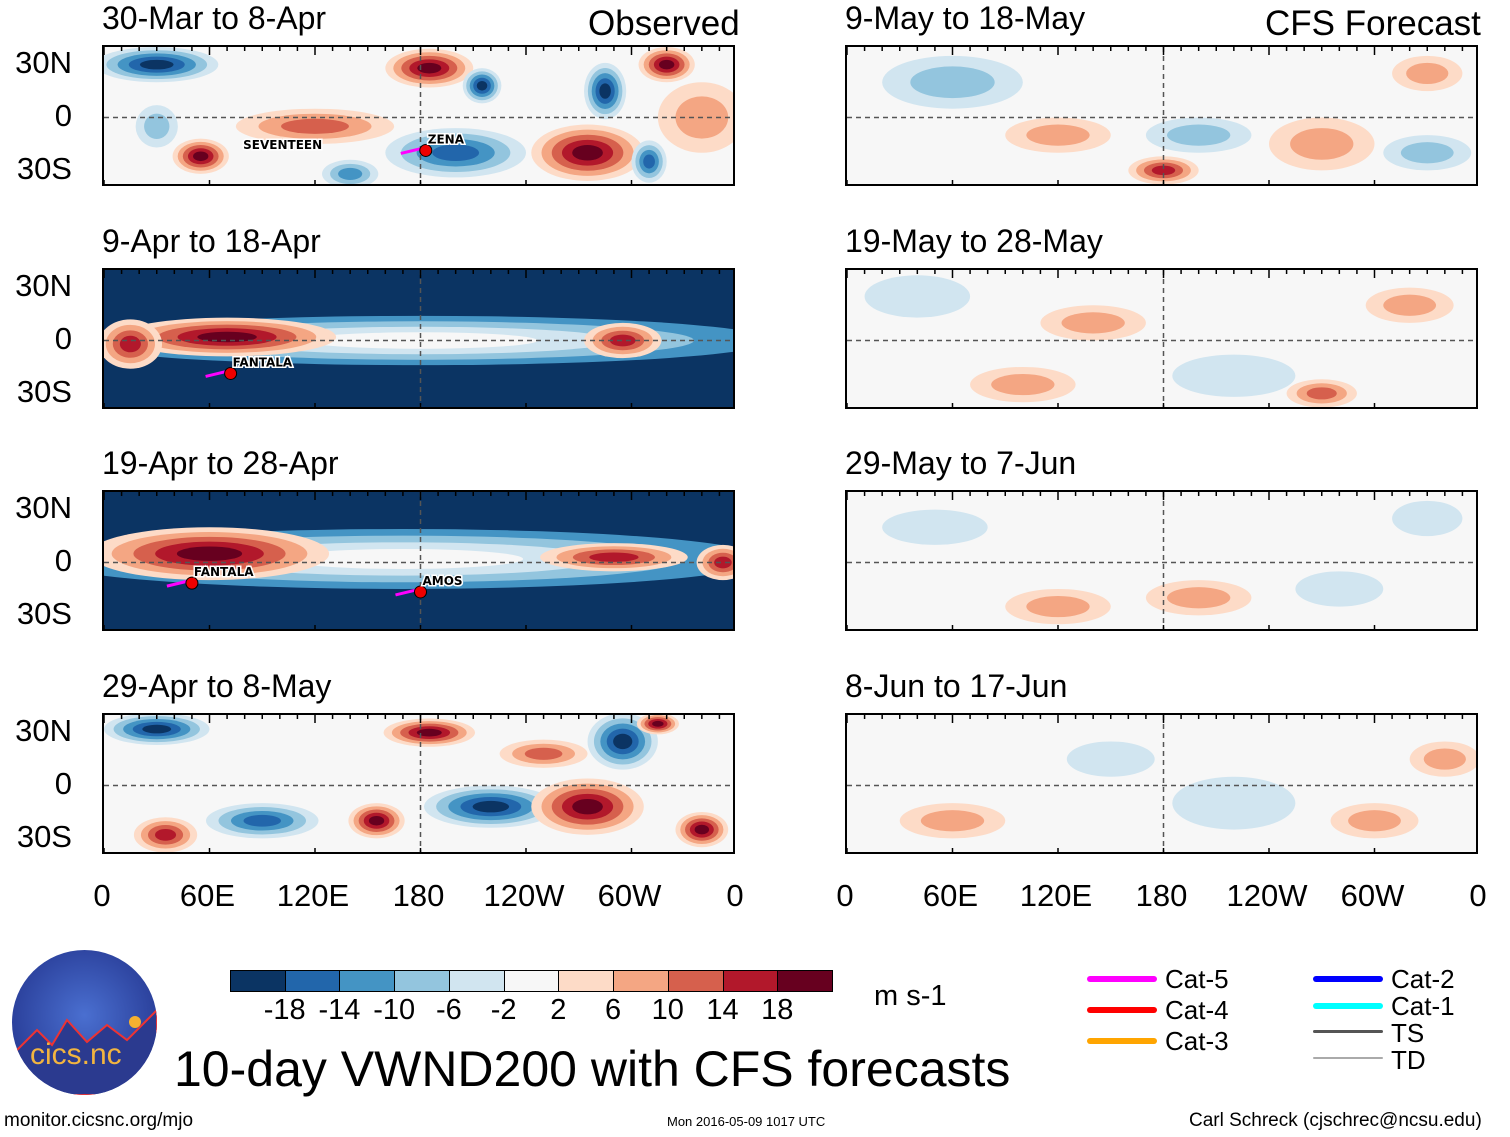 The image size is (1510, 1137). What do you see at coordinates (613, 1010) in the screenshot?
I see `colorbar-label: 6` at bounding box center [613, 1010].